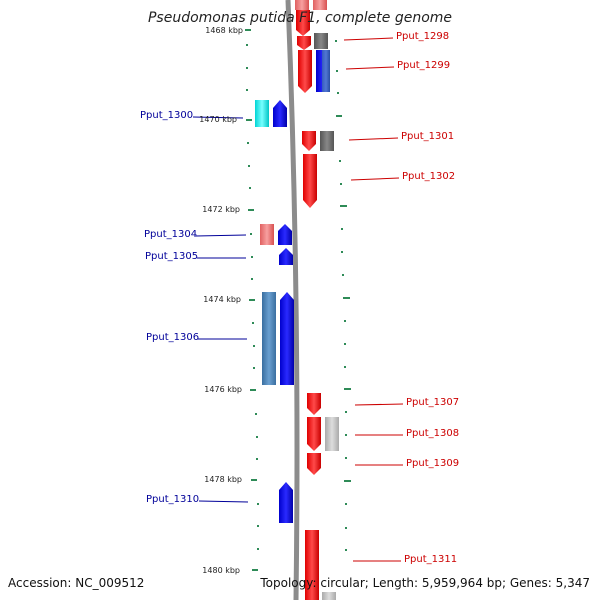 Image resolution: width=600 pixels, height=600 pixels. Describe the element at coordinates (320, 5) in the screenshot. I see `gene-pput-1297-fragment` at that location.